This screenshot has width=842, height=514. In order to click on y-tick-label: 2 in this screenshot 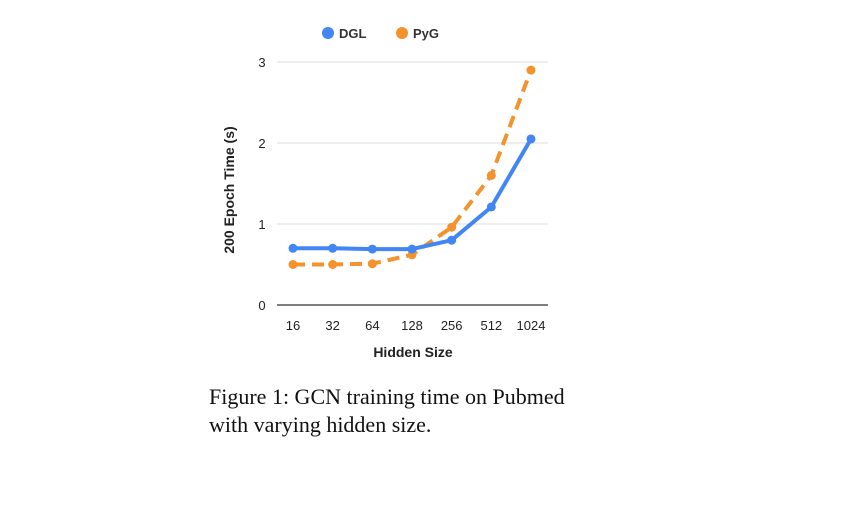, I will do `click(261, 143)`.